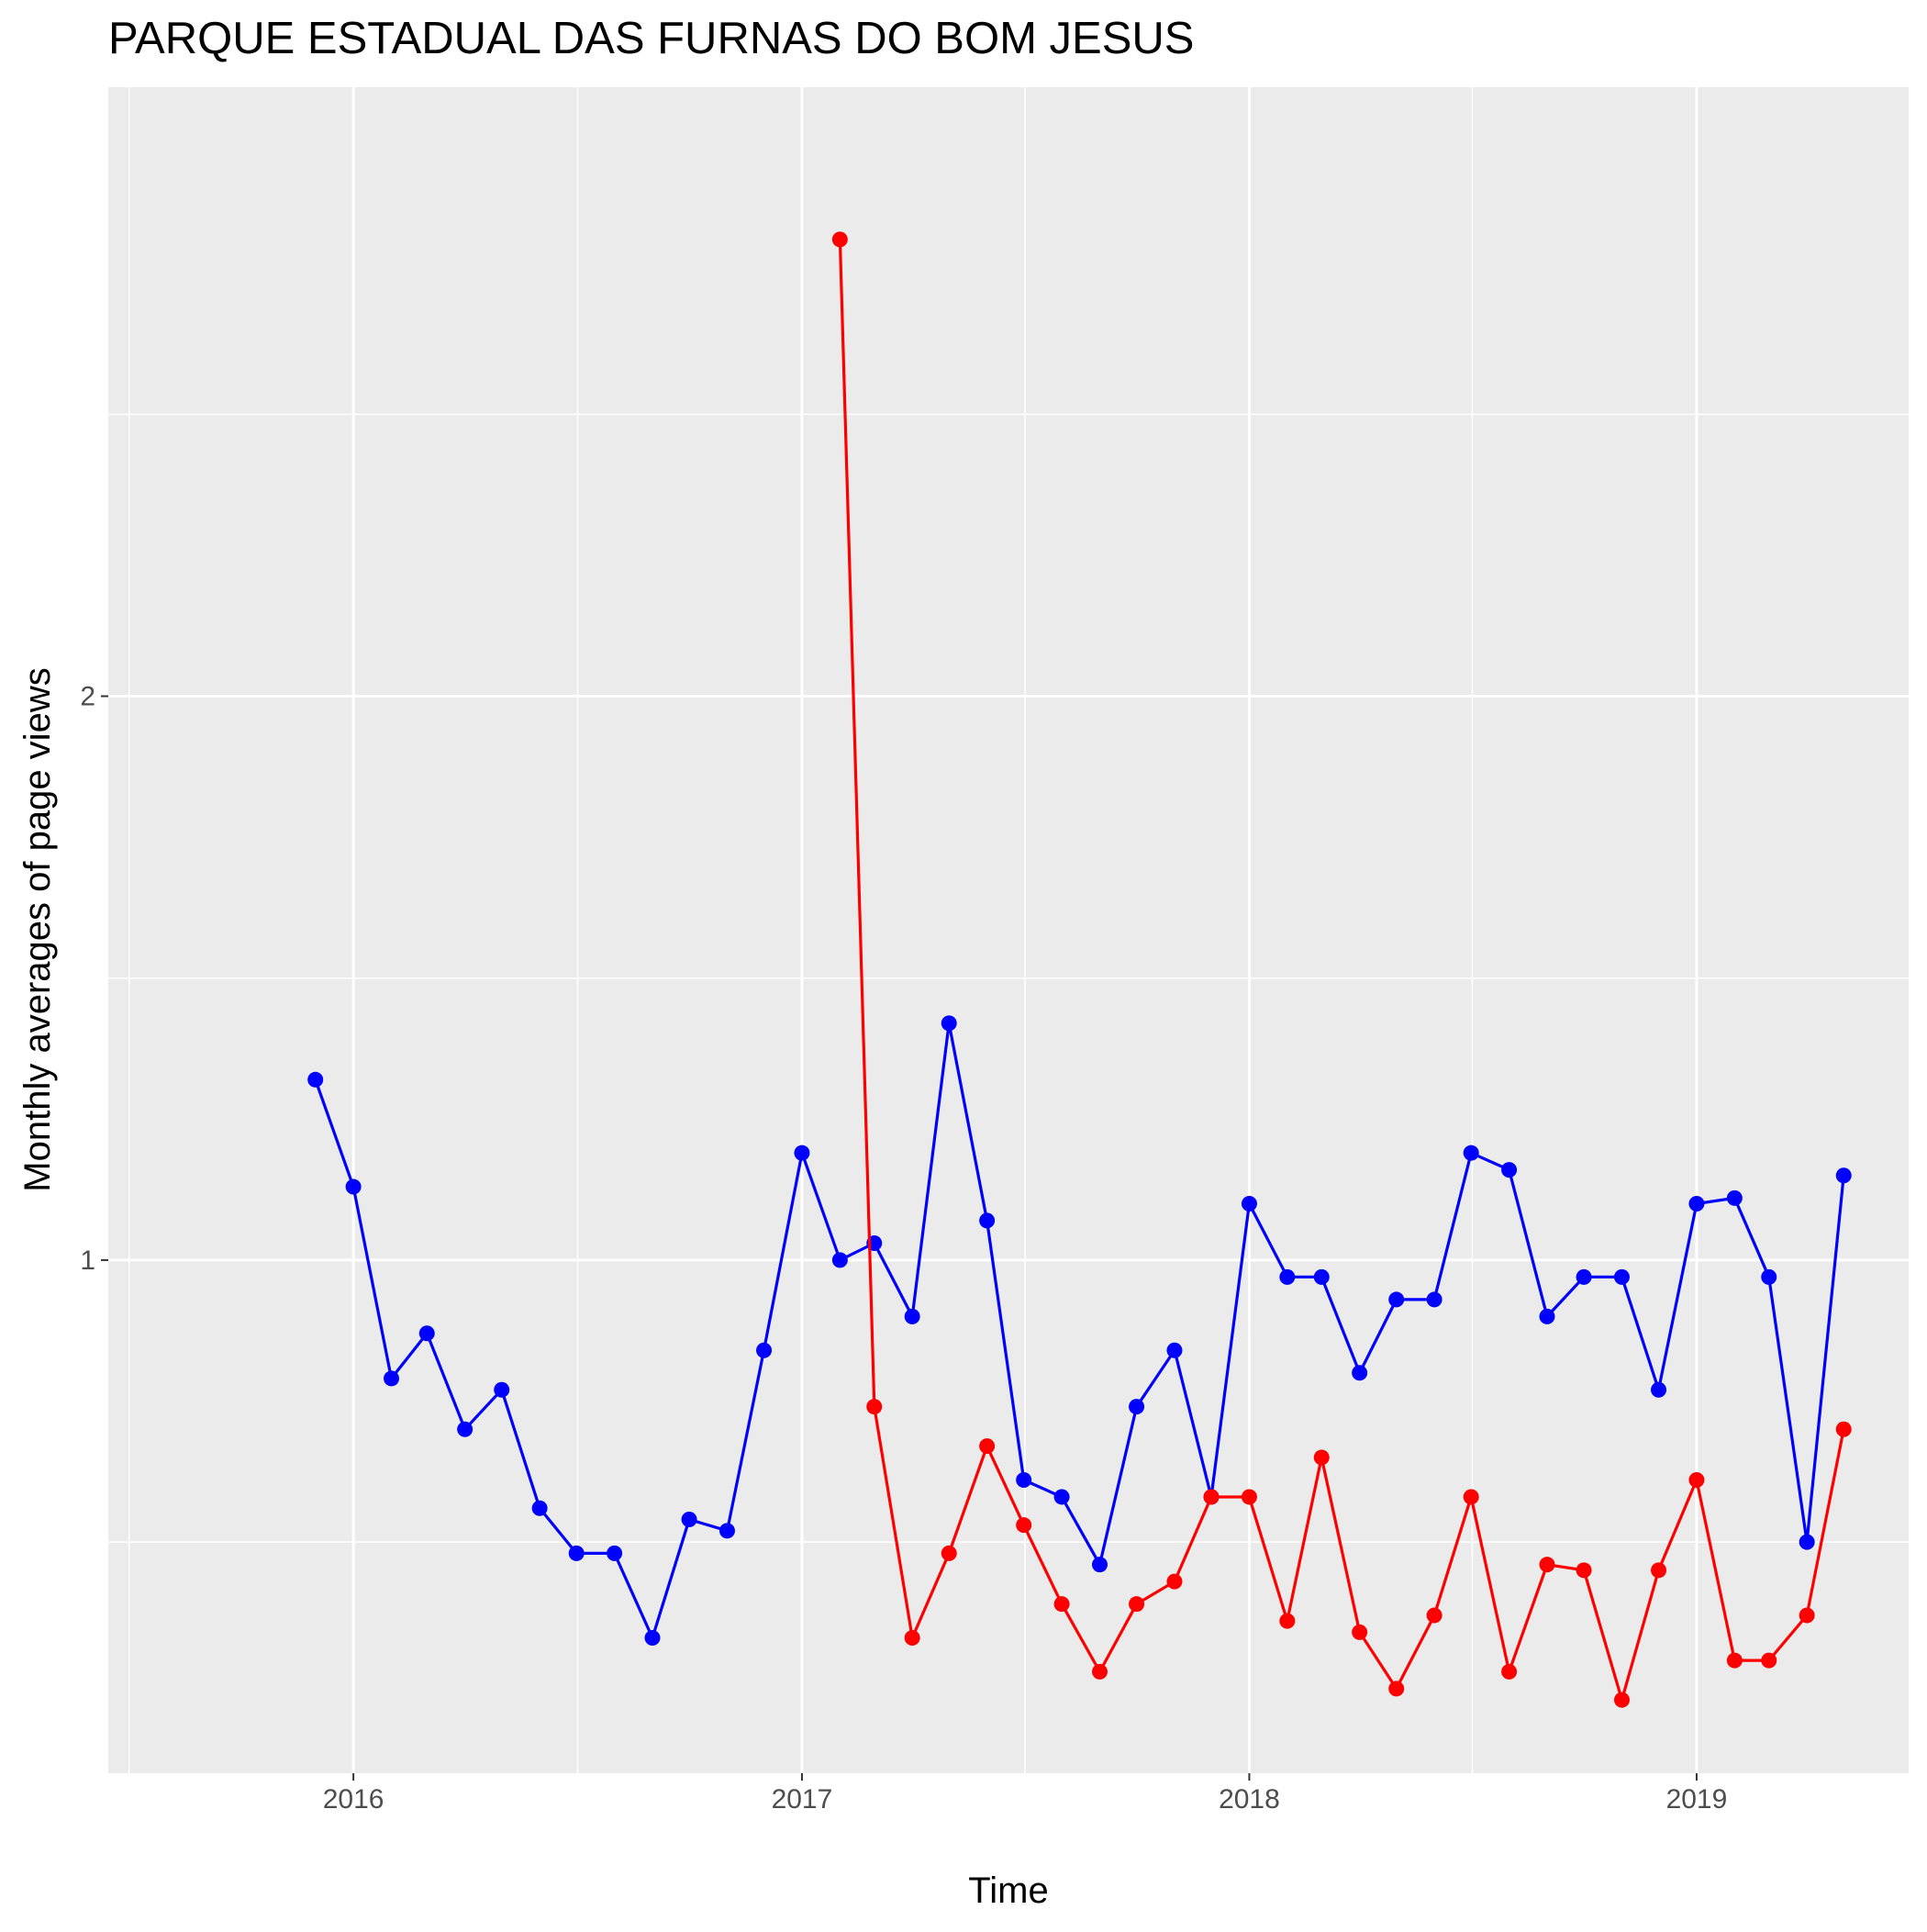  What do you see at coordinates (87, 697) in the screenshot?
I see `y-tick-label: 2` at bounding box center [87, 697].